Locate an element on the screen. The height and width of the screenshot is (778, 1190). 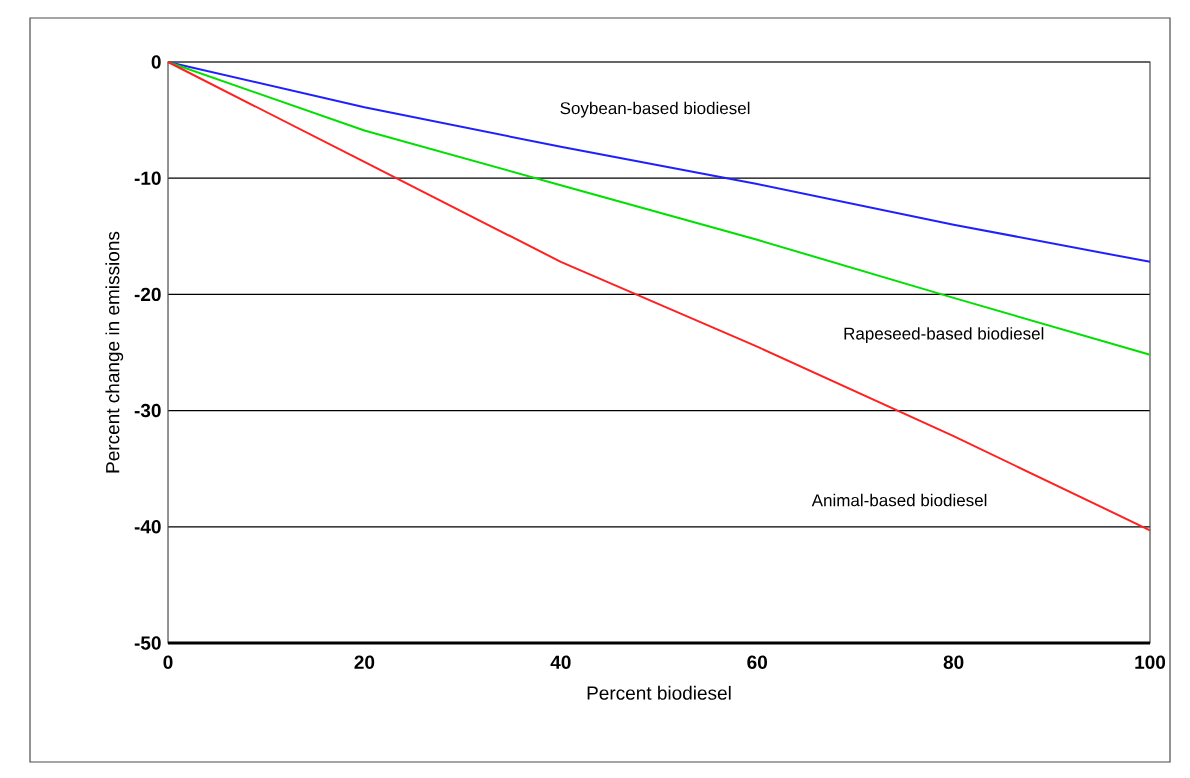
annotation: Animal-based biodiesel is located at coordinates (899, 500).